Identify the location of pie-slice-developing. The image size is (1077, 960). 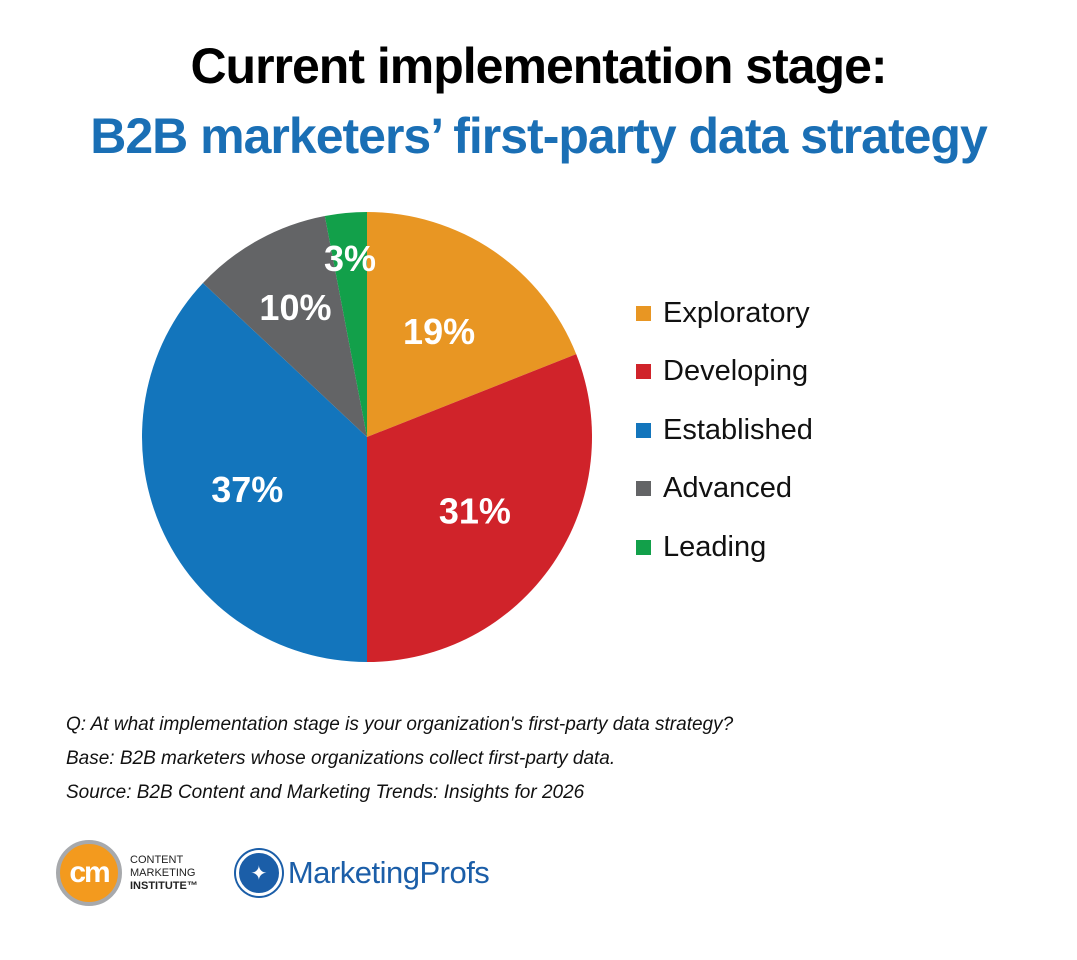
(479, 508).